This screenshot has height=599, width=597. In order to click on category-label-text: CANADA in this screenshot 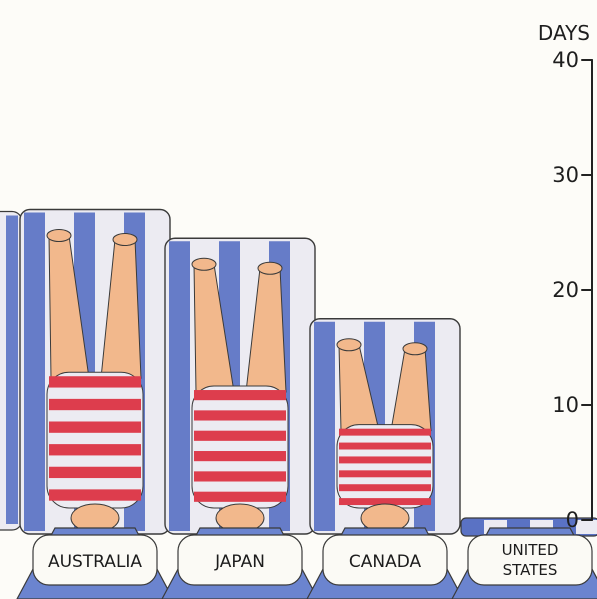, I will do `click(385, 562)`.